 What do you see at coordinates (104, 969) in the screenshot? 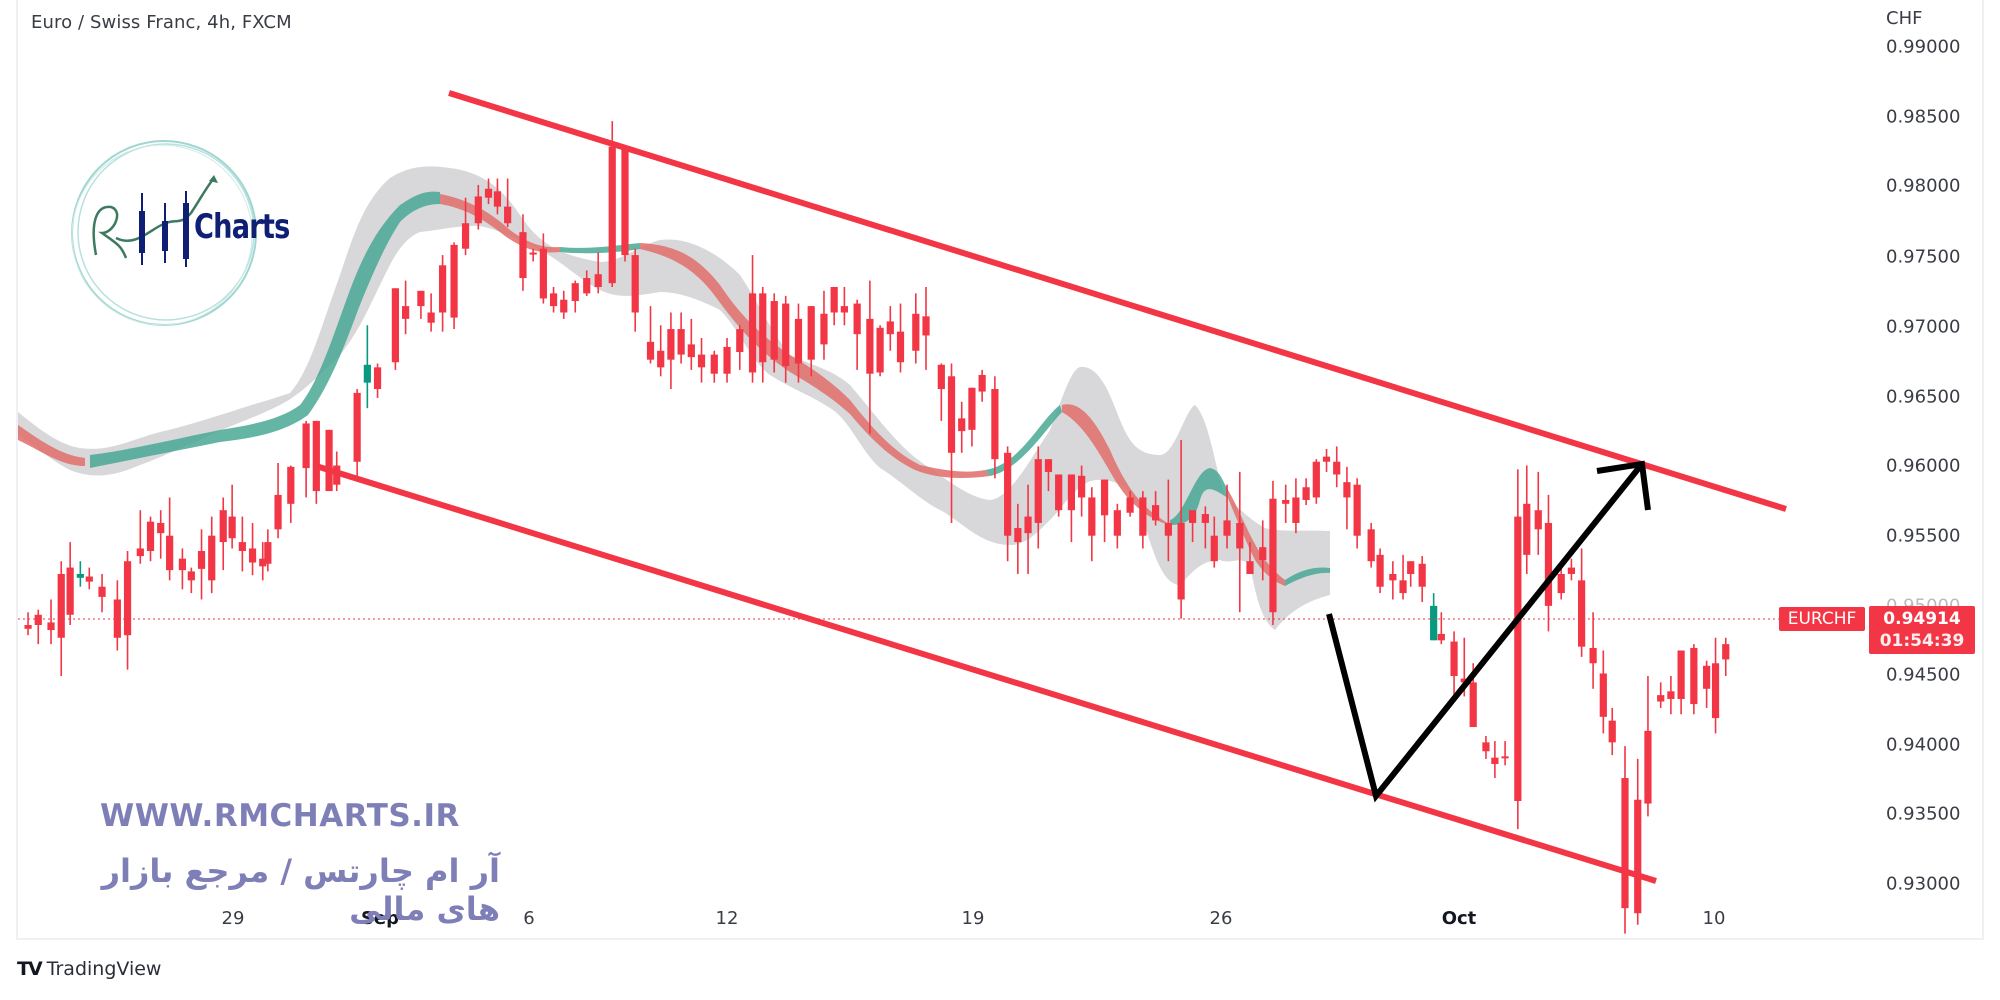
I see `tradingview-brand-text: TradingView` at bounding box center [104, 969].